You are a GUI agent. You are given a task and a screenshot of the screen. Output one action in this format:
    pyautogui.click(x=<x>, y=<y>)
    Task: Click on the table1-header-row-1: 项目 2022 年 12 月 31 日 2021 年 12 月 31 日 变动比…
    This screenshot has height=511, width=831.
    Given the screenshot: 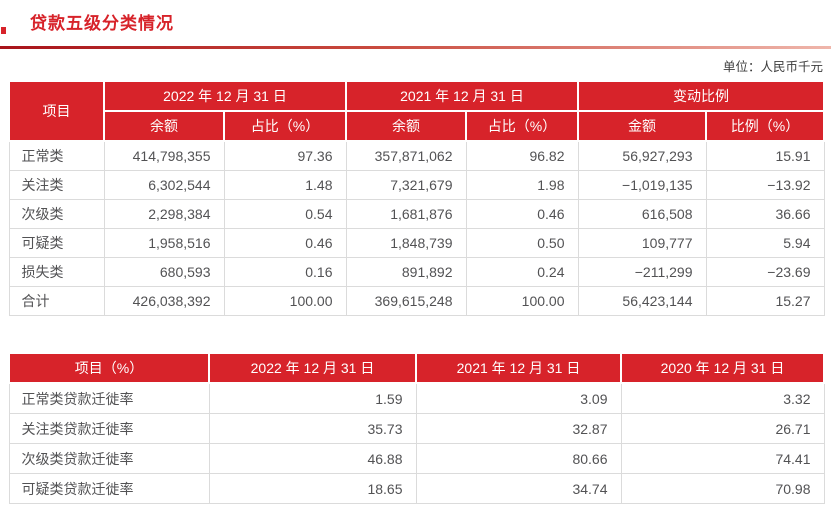 What is the action you would take?
    pyautogui.click(x=416, y=111)
    